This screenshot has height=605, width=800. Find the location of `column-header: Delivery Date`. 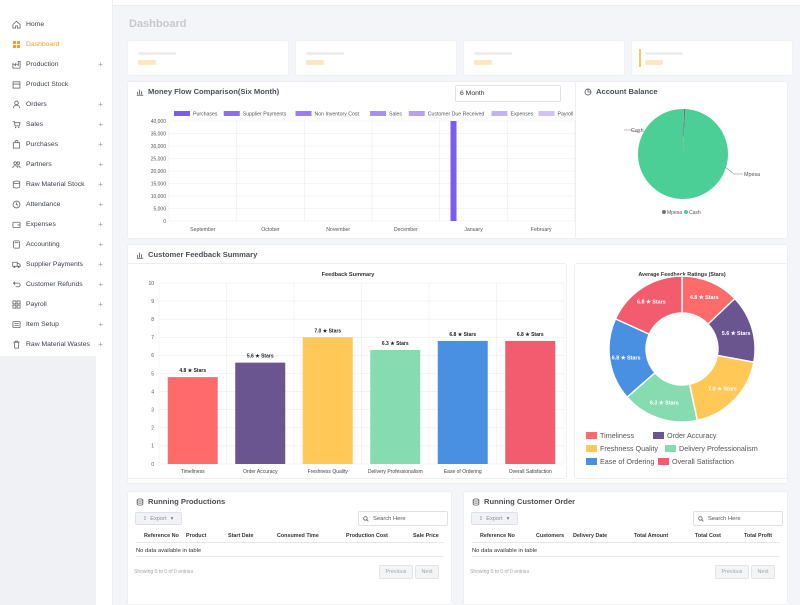

column-header: Delivery Date is located at coordinates (590, 536).